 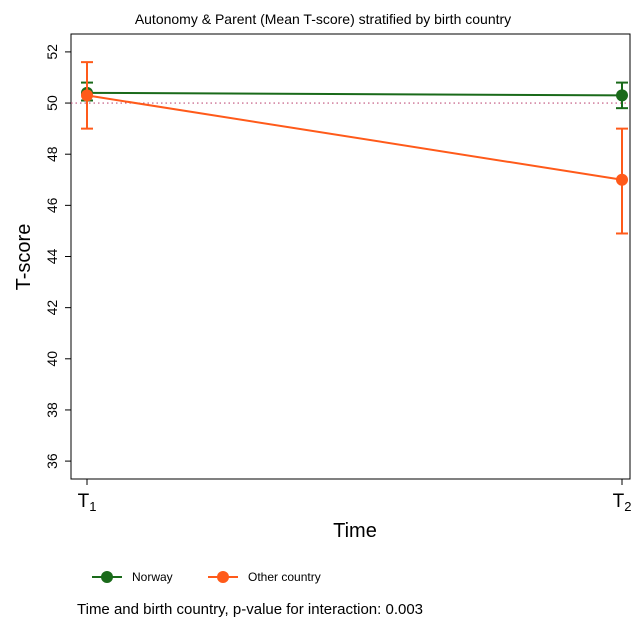 What do you see at coordinates (355, 531) in the screenshot?
I see `x-axis-label: Time` at bounding box center [355, 531].